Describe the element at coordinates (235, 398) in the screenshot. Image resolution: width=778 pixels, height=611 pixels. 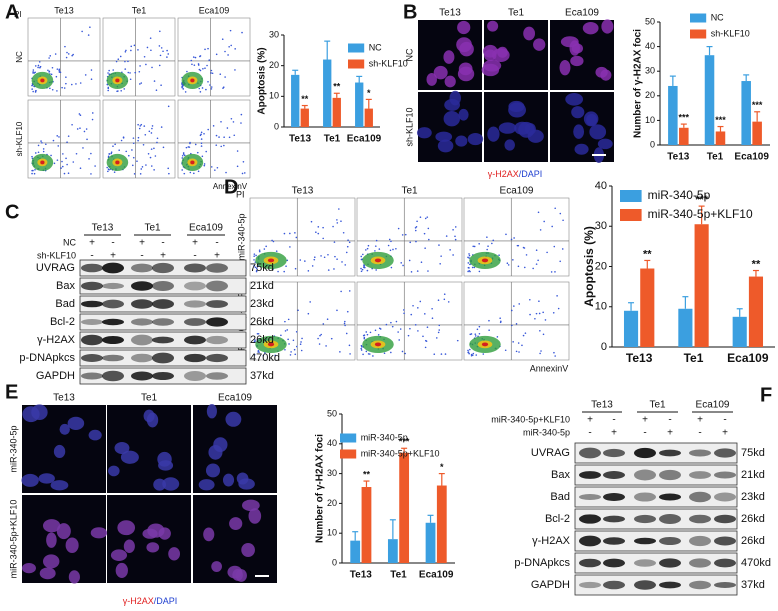
I see `column-label: Eca109` at that location.